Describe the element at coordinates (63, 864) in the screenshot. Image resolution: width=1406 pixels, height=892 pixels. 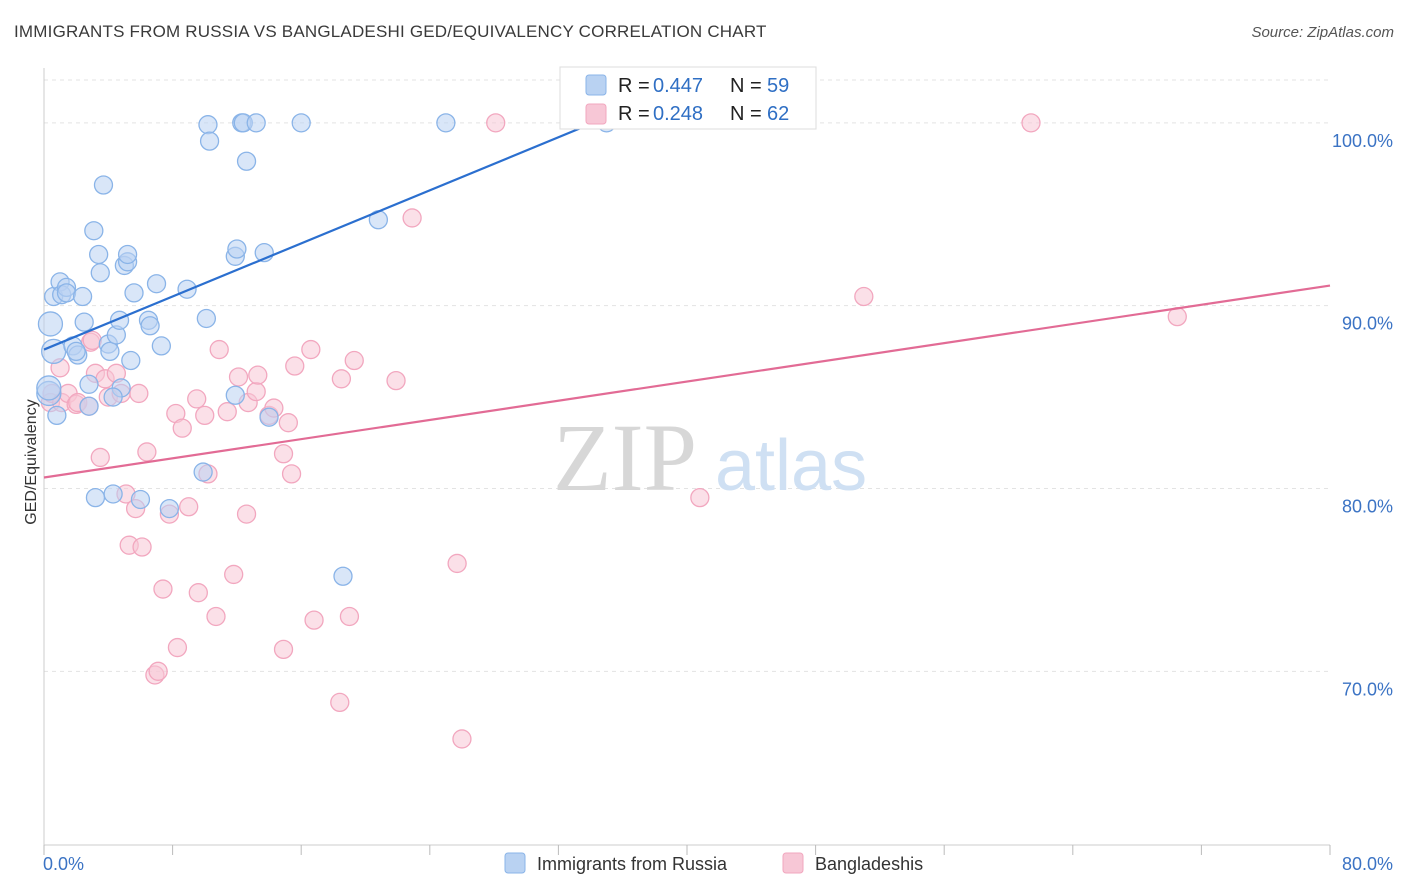
I see `x-tick-label-min: 0.0%` at that location.